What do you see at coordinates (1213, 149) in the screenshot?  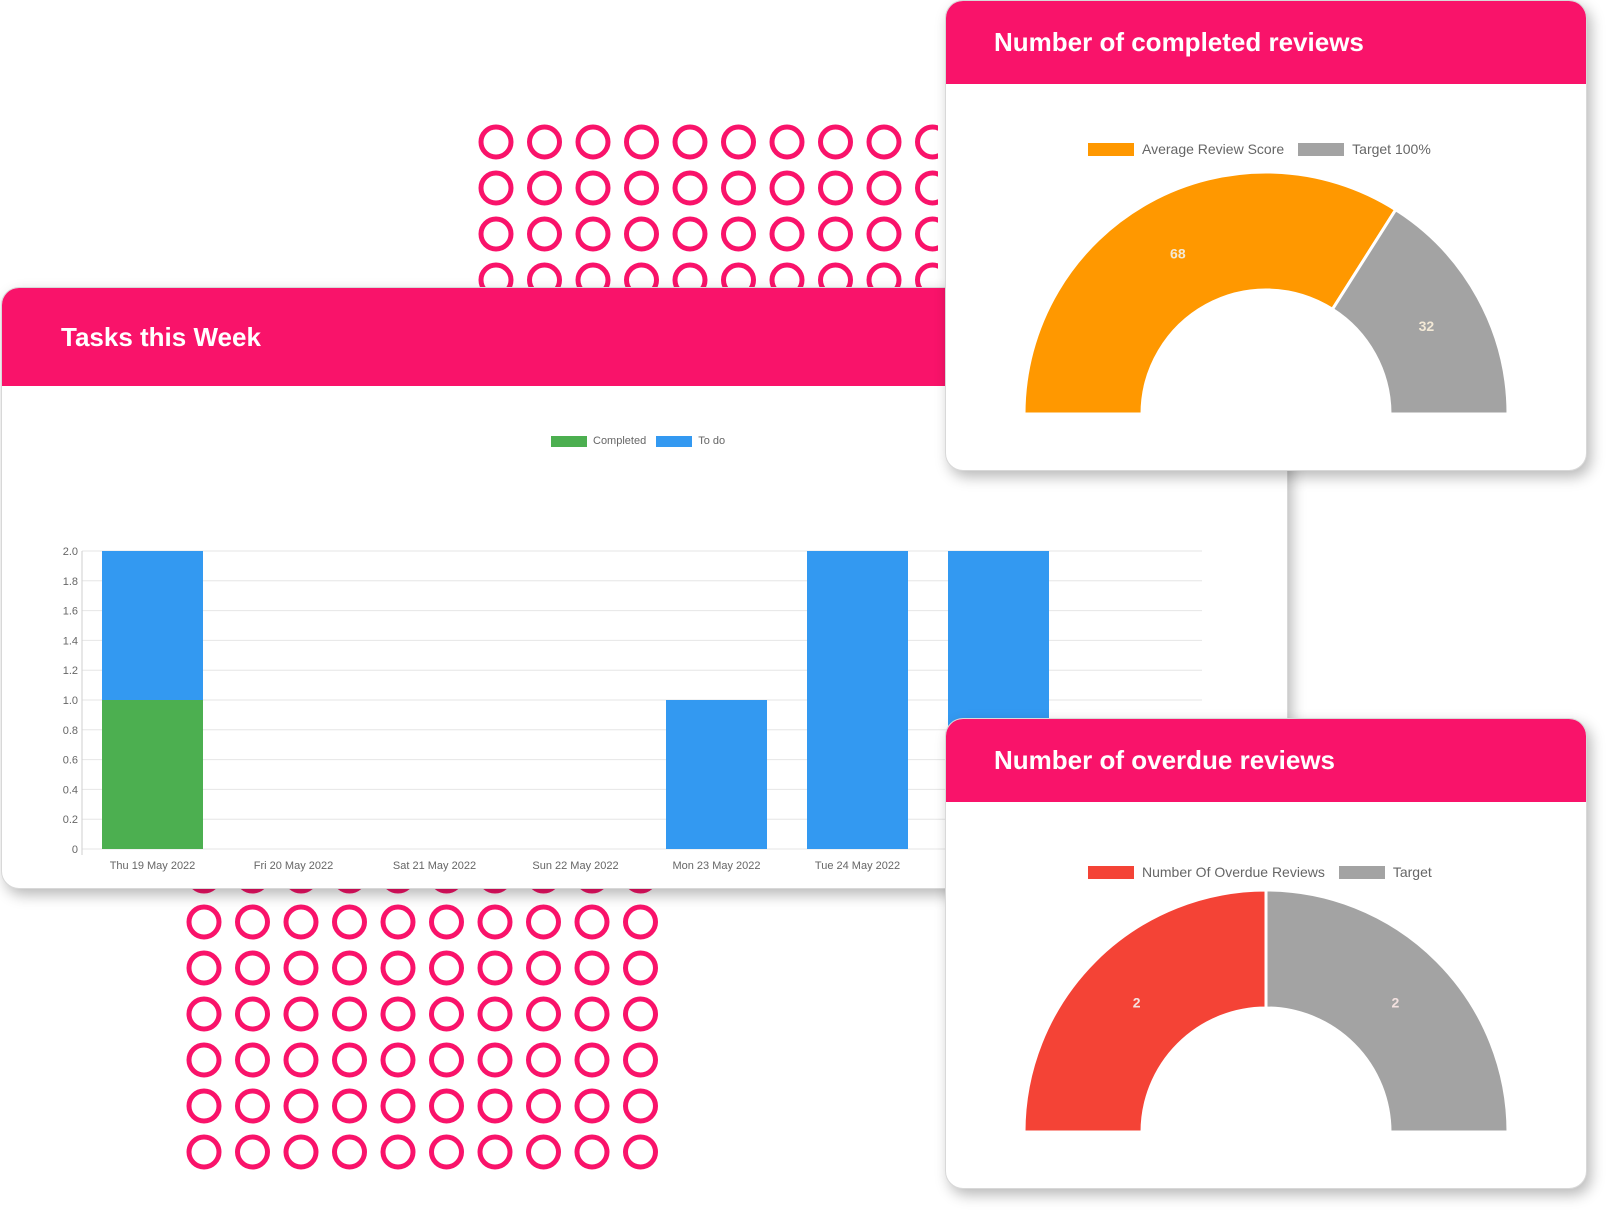 I see `legend-label-average-review-score: Average Review Score` at bounding box center [1213, 149].